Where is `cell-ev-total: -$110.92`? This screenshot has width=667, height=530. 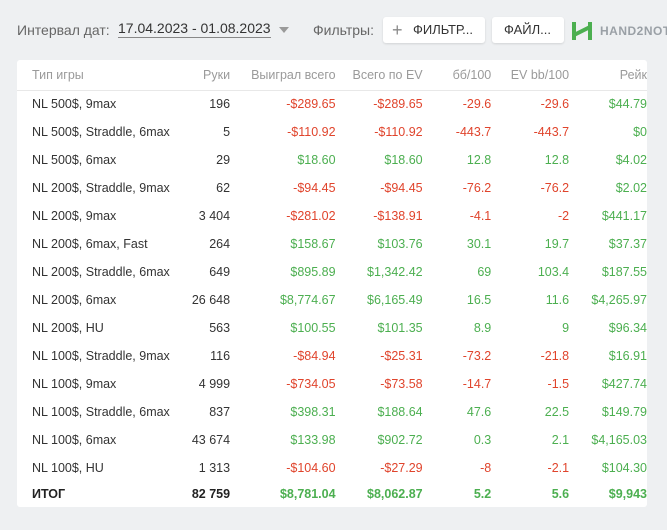 cell-ev-total: -$110.92 is located at coordinates (398, 132).